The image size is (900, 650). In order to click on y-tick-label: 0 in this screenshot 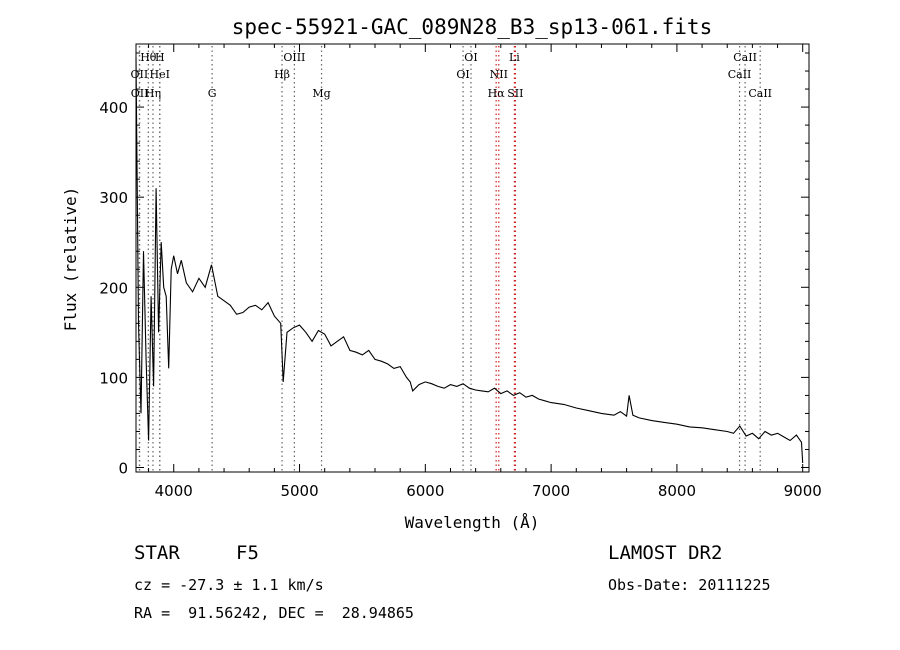, I will do `click(123, 468)`.